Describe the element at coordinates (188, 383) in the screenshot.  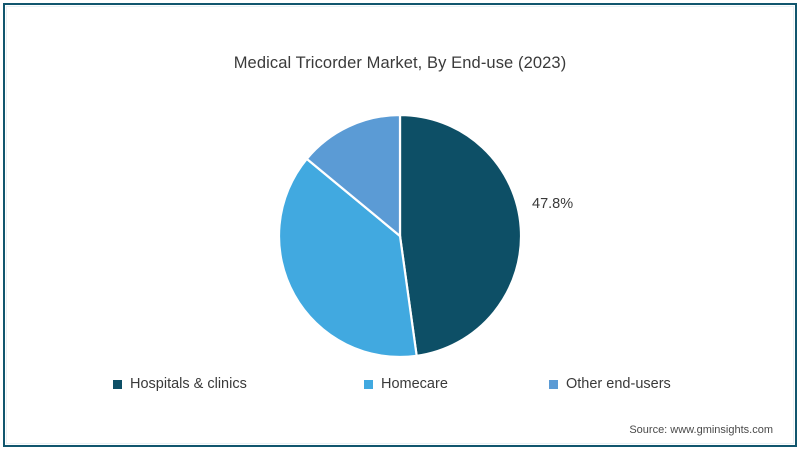
I see `legend-label: Hospitals & clinics` at that location.